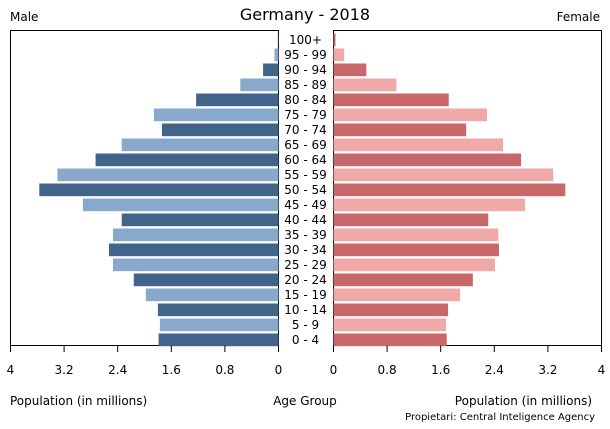 This screenshot has width=610, height=429. What do you see at coordinates (279, 370) in the screenshot?
I see `male-tick-label: 0` at bounding box center [279, 370].